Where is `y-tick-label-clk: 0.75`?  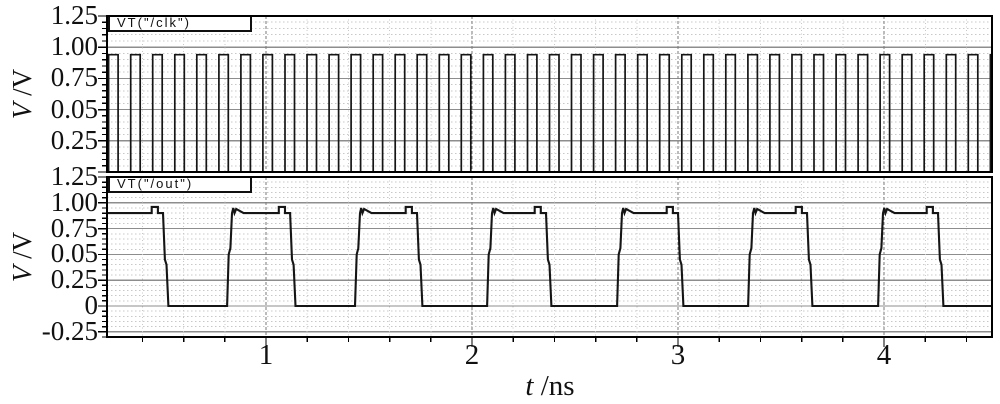 y-tick-label-clk: 0.75 is located at coordinates (74, 77).